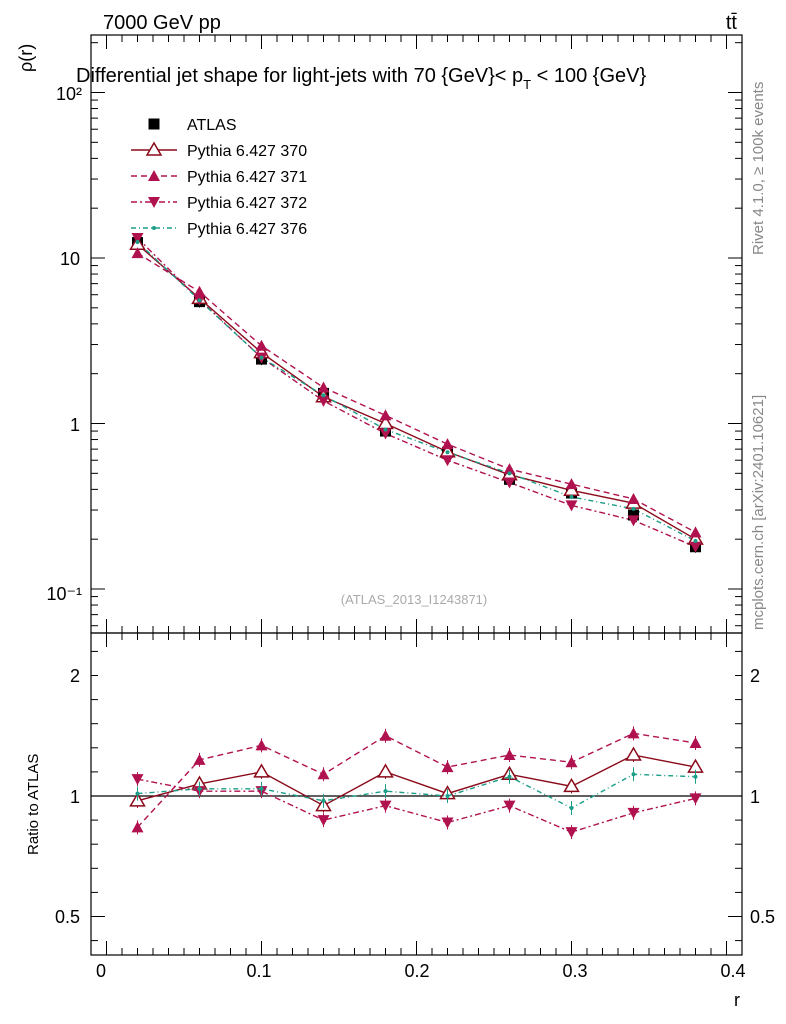  I want to click on xtick-label: 0.3, so click(574, 971).